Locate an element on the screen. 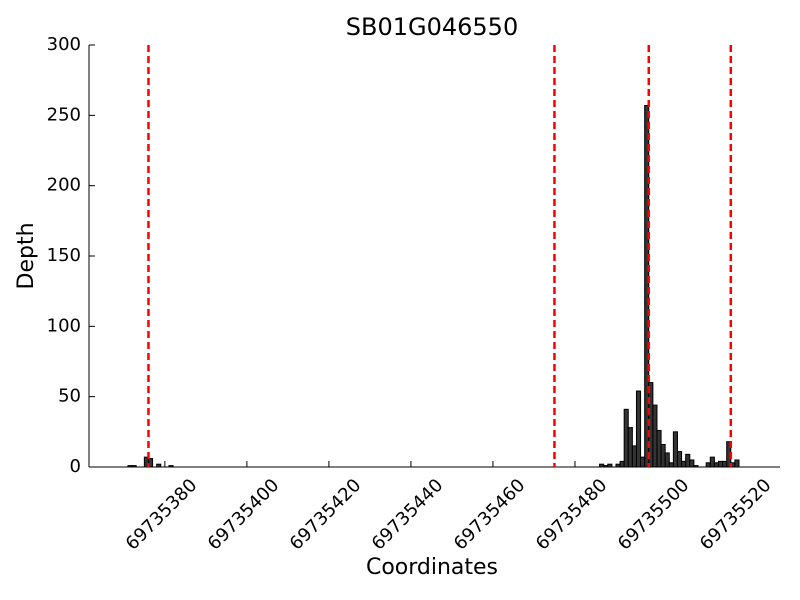  y-tick-label: 250 is located at coordinates (64, 114).